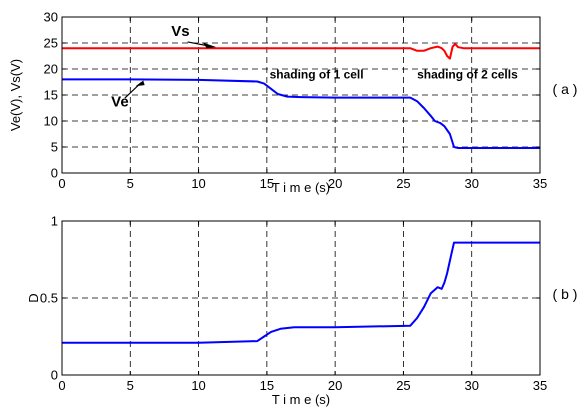 This screenshot has height=408, width=585. What do you see at coordinates (54, 221) in the screenshot?
I see `y-tick-label: 1` at bounding box center [54, 221].